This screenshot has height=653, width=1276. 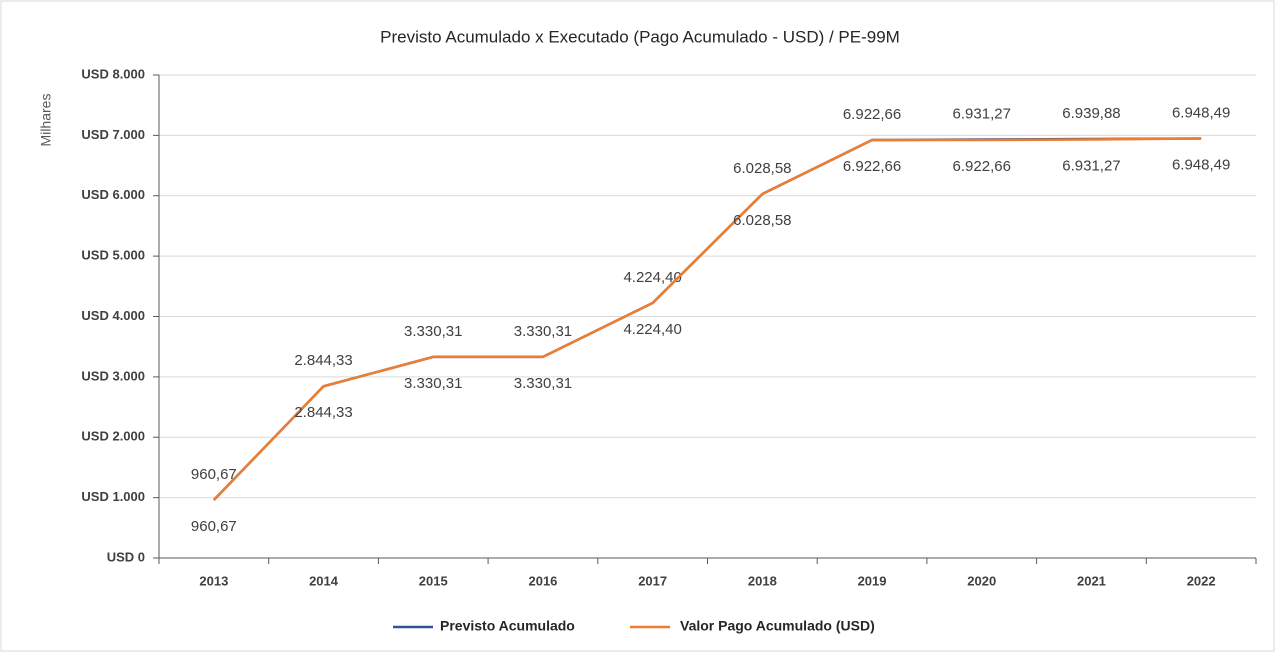 I want to click on x-tick-label: 2013, so click(x=213, y=580).